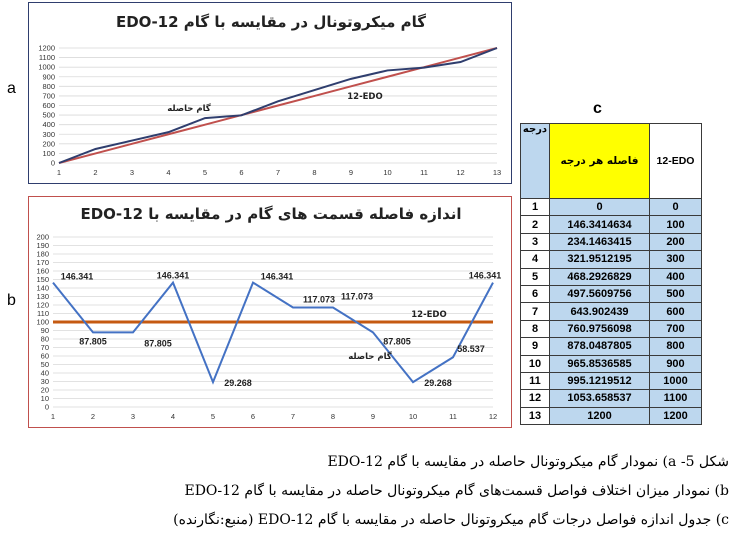  What do you see at coordinates (599, 242) in the screenshot?
I see `table-c-cell: 234.1463415` at bounding box center [599, 242].